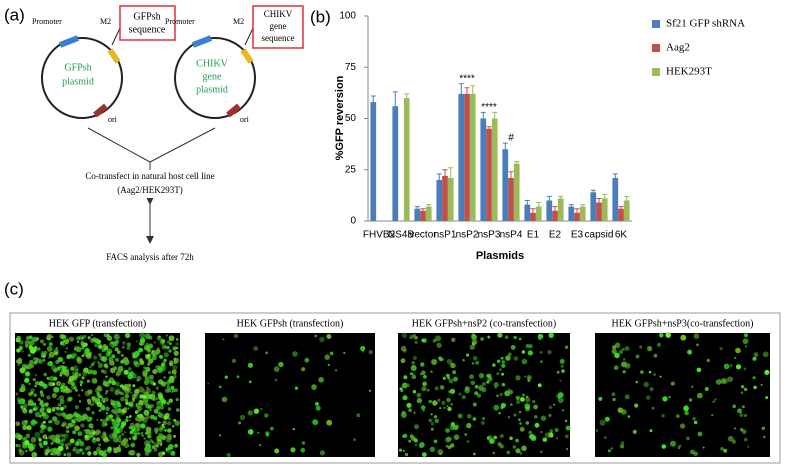 This screenshot has width=787, height=469. Describe the element at coordinates (577, 235) in the screenshot. I see `x-tick-label: E3` at that location.